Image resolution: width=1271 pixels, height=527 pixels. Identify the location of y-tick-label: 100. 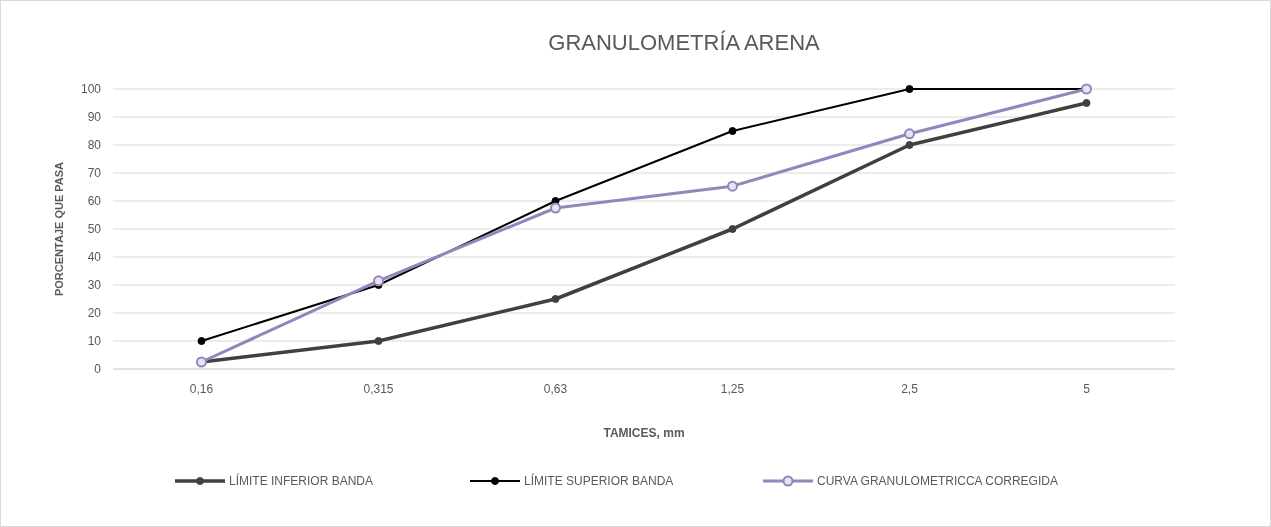
(91, 89).